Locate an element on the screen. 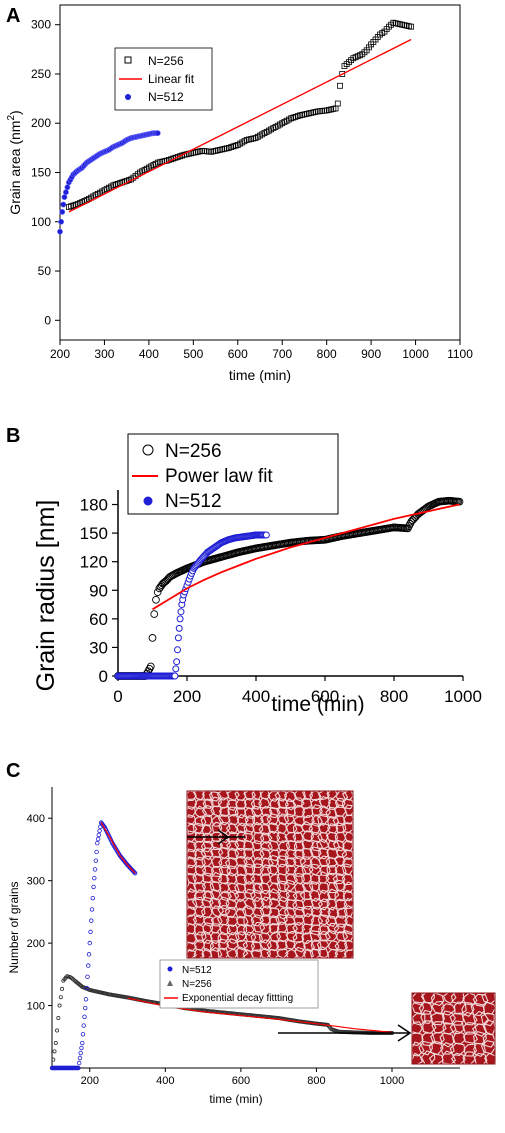 This screenshot has height=1133, width=505. series-n512-c is located at coordinates (93, 945).